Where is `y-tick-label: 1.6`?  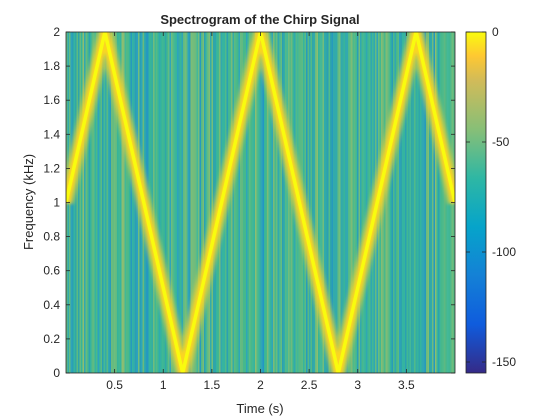 y-tick-label: 1.6 is located at coordinates (51, 100).